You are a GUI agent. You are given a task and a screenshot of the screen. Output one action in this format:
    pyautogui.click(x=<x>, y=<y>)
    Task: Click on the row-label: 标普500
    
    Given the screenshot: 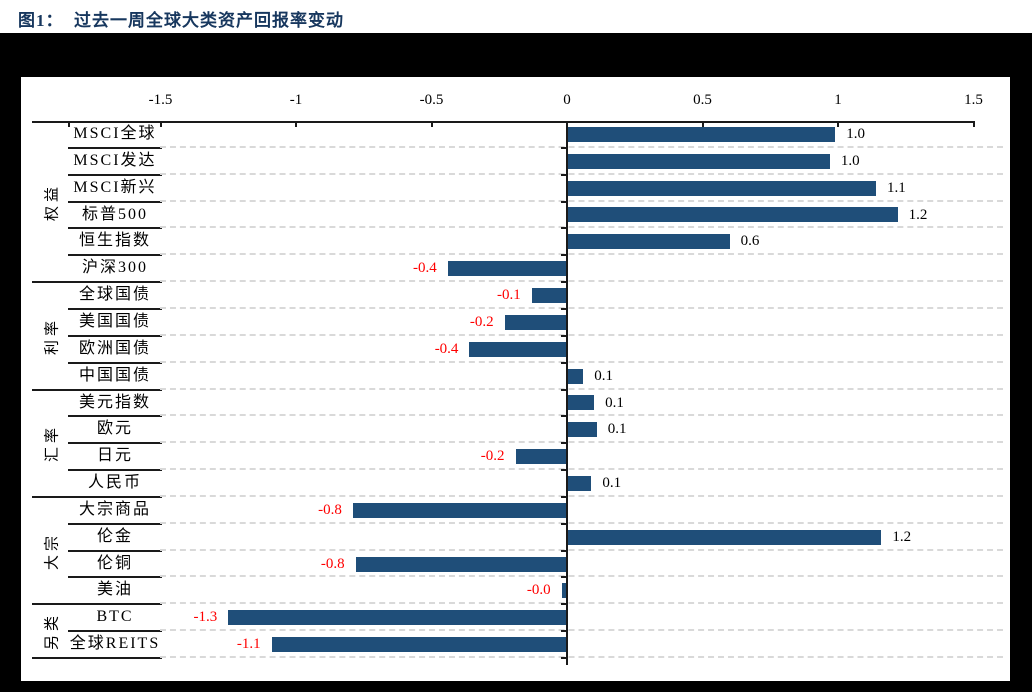 What is the action you would take?
    pyautogui.click(x=114, y=214)
    